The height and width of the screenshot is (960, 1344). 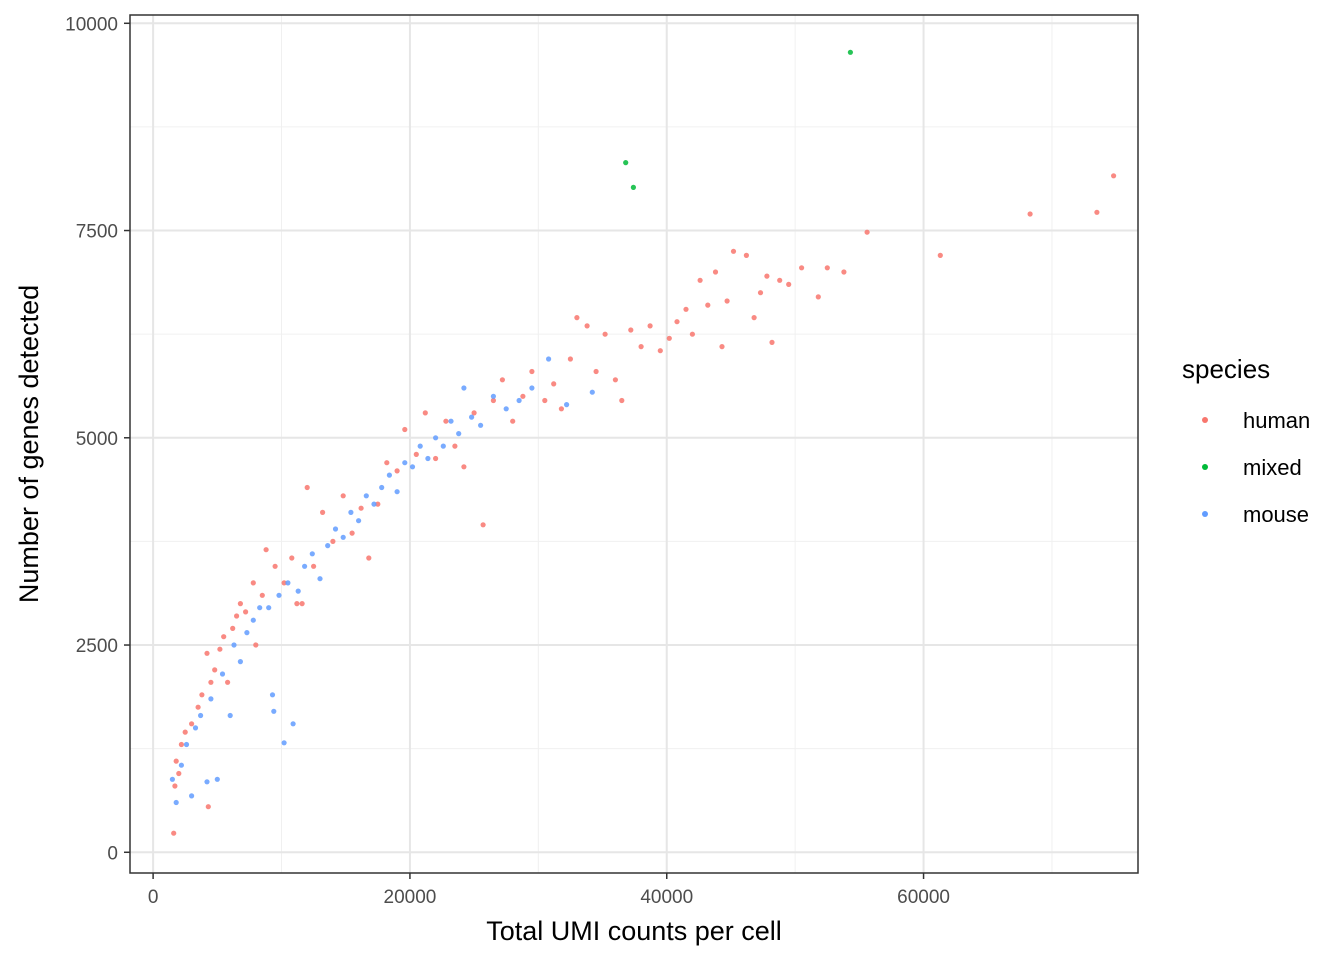 I want to click on x-axis: 0 20000 40000 60000, so click(x=549, y=890).